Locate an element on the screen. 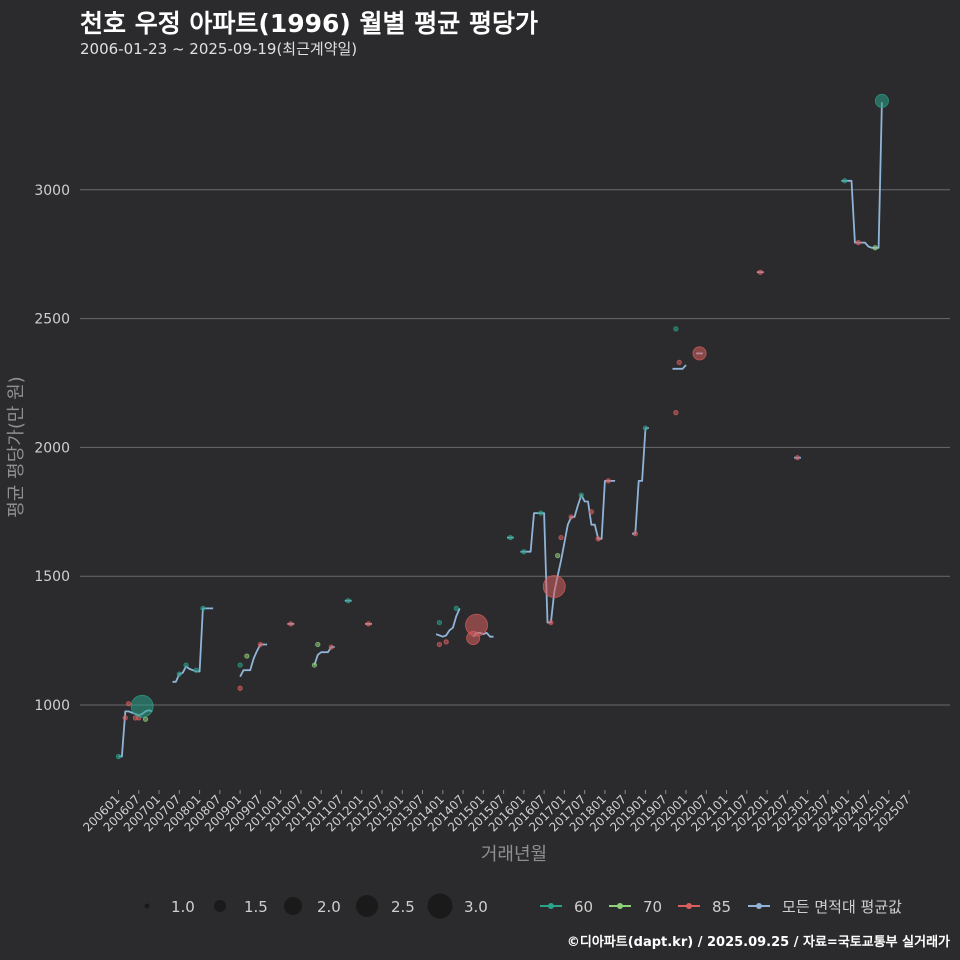 Image resolution: width=960 pixels, height=960 pixels. size-legend-label: 2.0 is located at coordinates (329, 907).